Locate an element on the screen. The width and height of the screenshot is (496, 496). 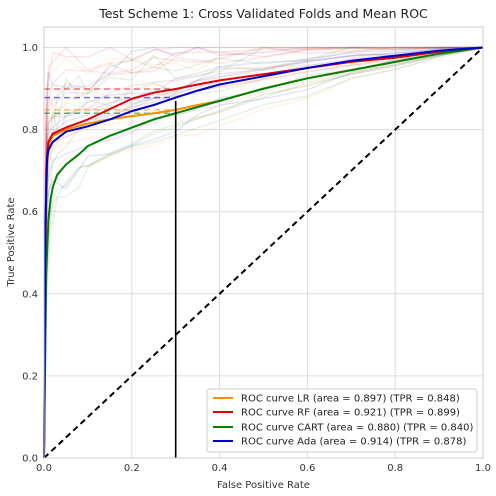
x-tick-label: 0.4 is located at coordinates (220, 468).